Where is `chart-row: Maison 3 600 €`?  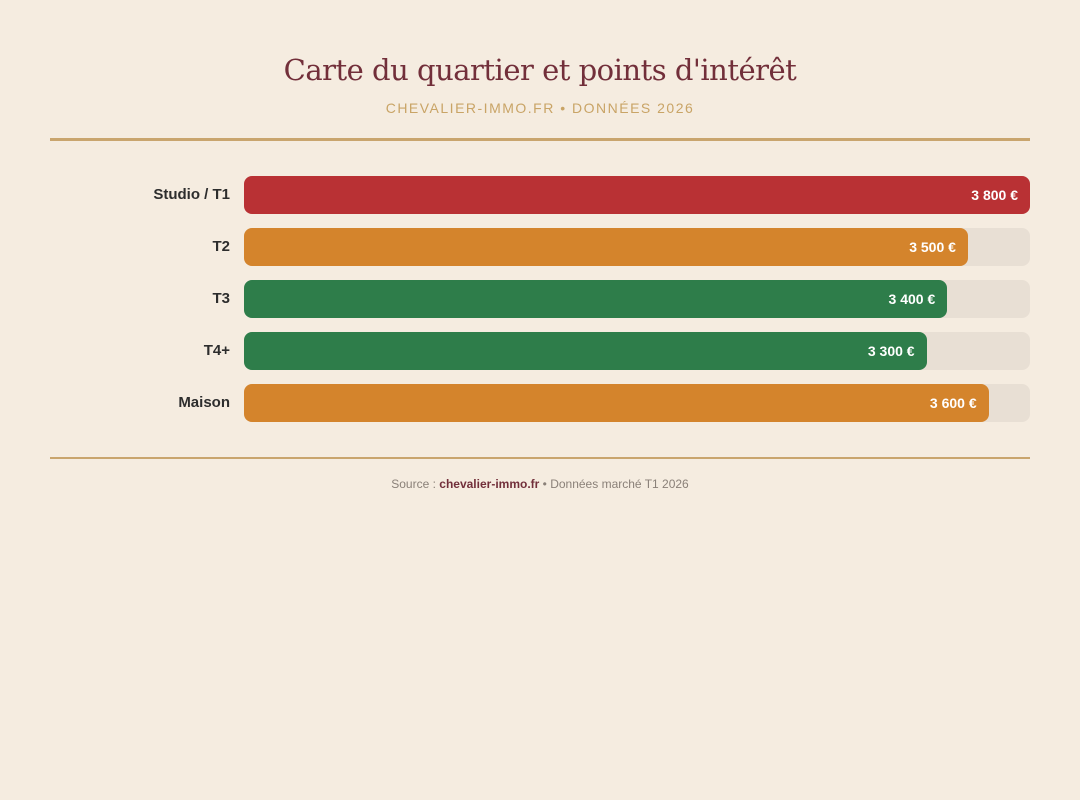
chart-row: Maison 3 600 € is located at coordinates (540, 403).